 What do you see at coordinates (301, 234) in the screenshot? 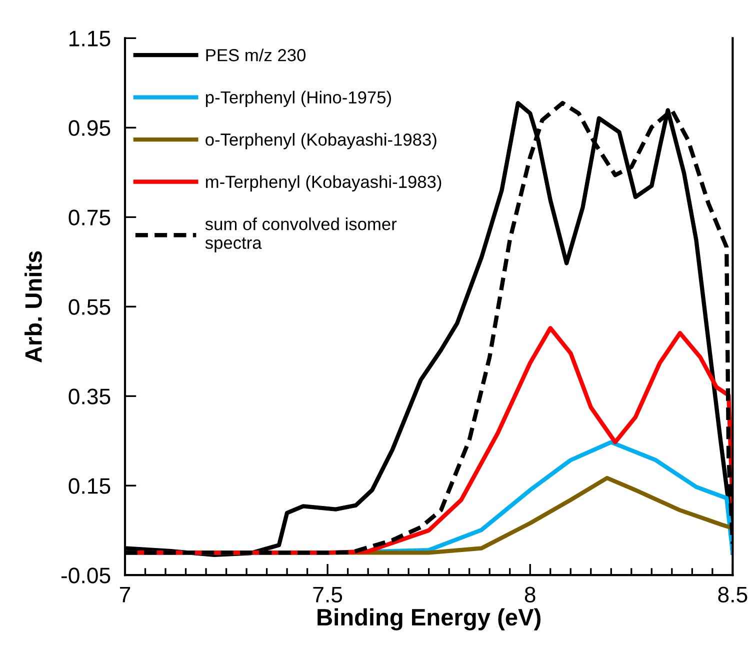
I see `legend-label: sum of convolved isomer spectra` at bounding box center [301, 234].